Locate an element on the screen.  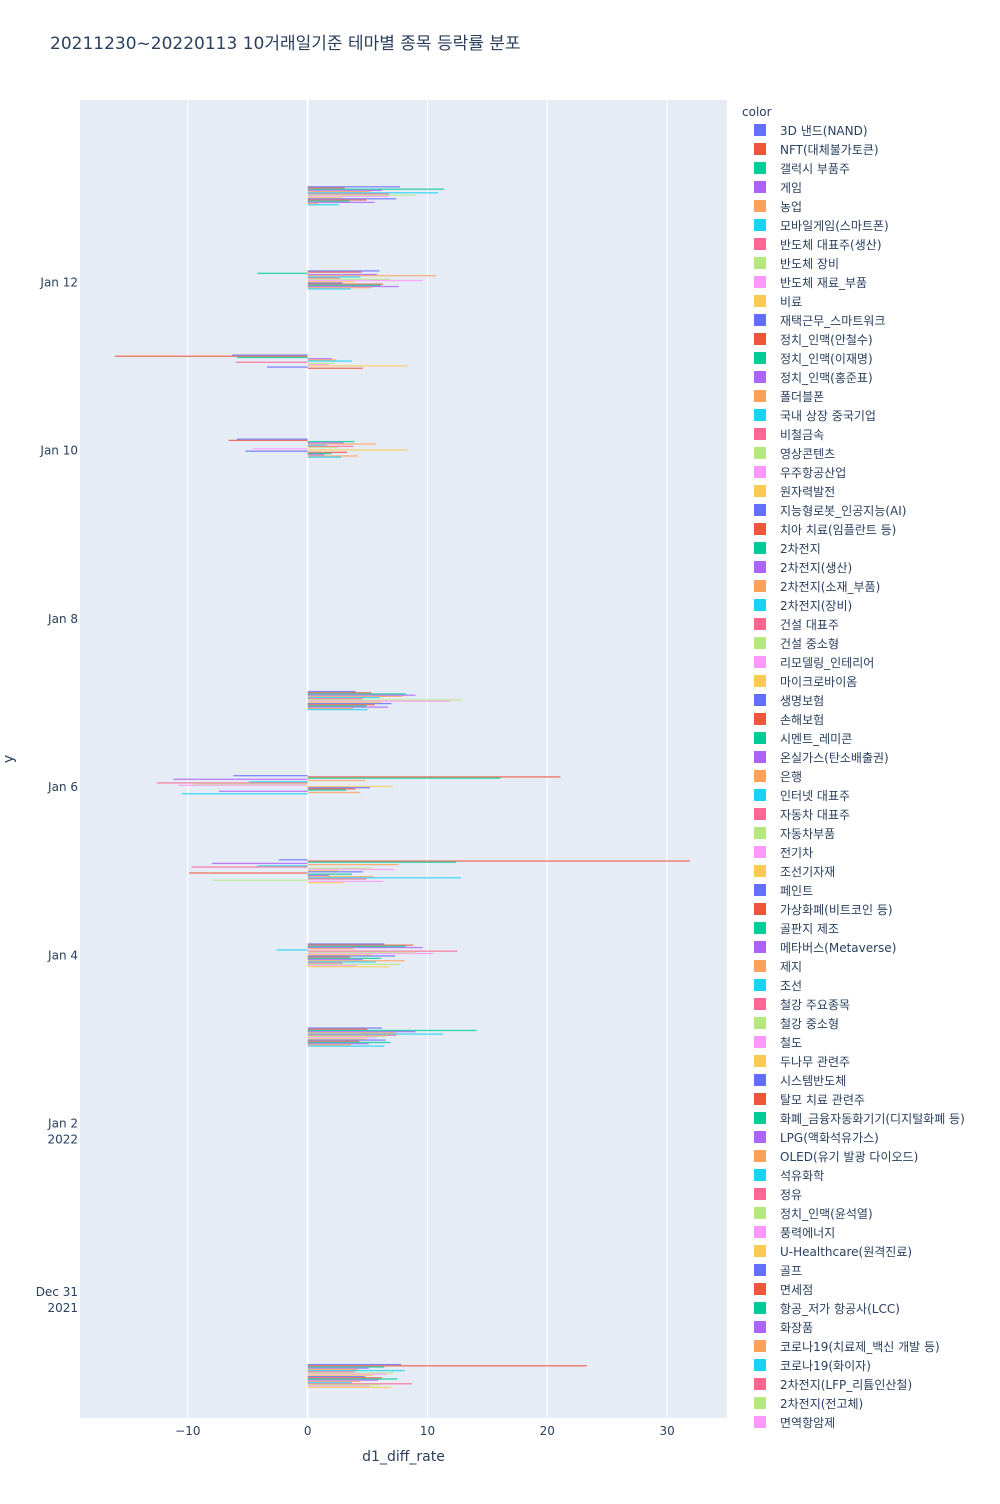
legend-item: 정치_인맥(윤석열) is located at coordinates (813, 1214).